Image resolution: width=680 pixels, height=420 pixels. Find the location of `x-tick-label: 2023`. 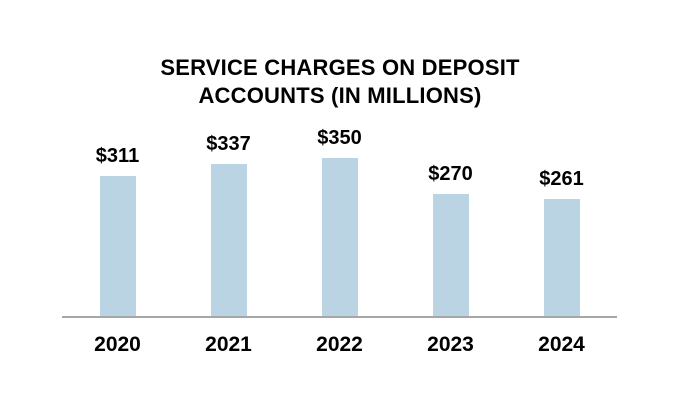

x-tick-label: 2023 is located at coordinates (450, 344).